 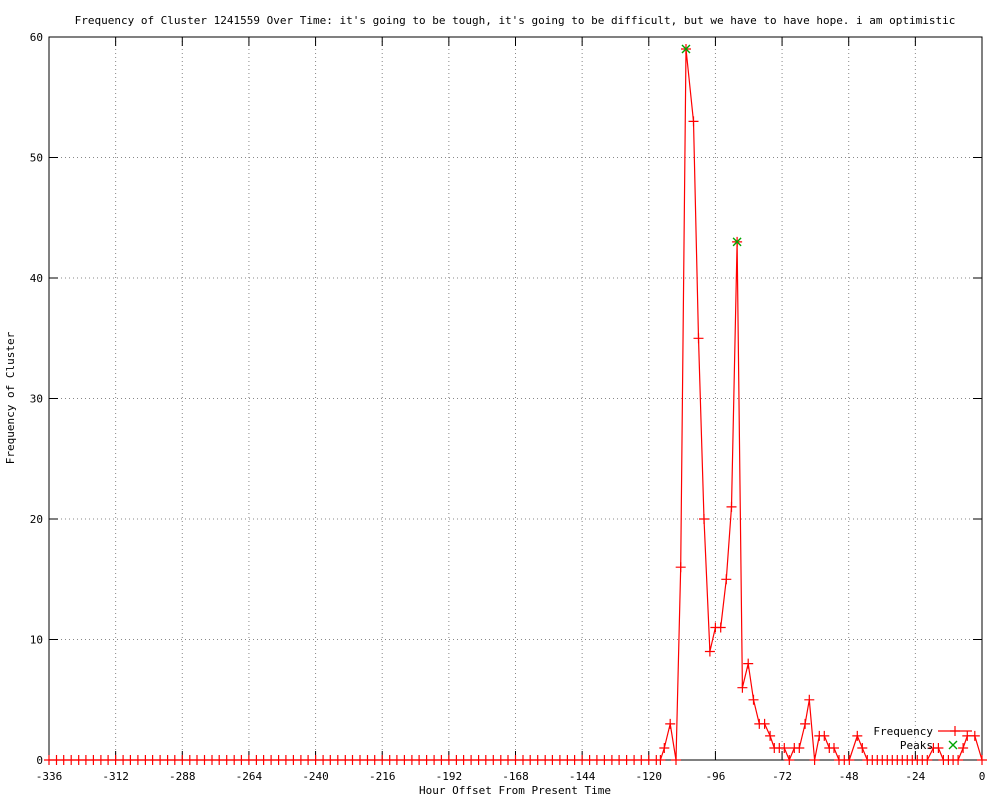 What do you see at coordinates (711, 145) in the screenshot?
I see `peak-markers` at bounding box center [711, 145].